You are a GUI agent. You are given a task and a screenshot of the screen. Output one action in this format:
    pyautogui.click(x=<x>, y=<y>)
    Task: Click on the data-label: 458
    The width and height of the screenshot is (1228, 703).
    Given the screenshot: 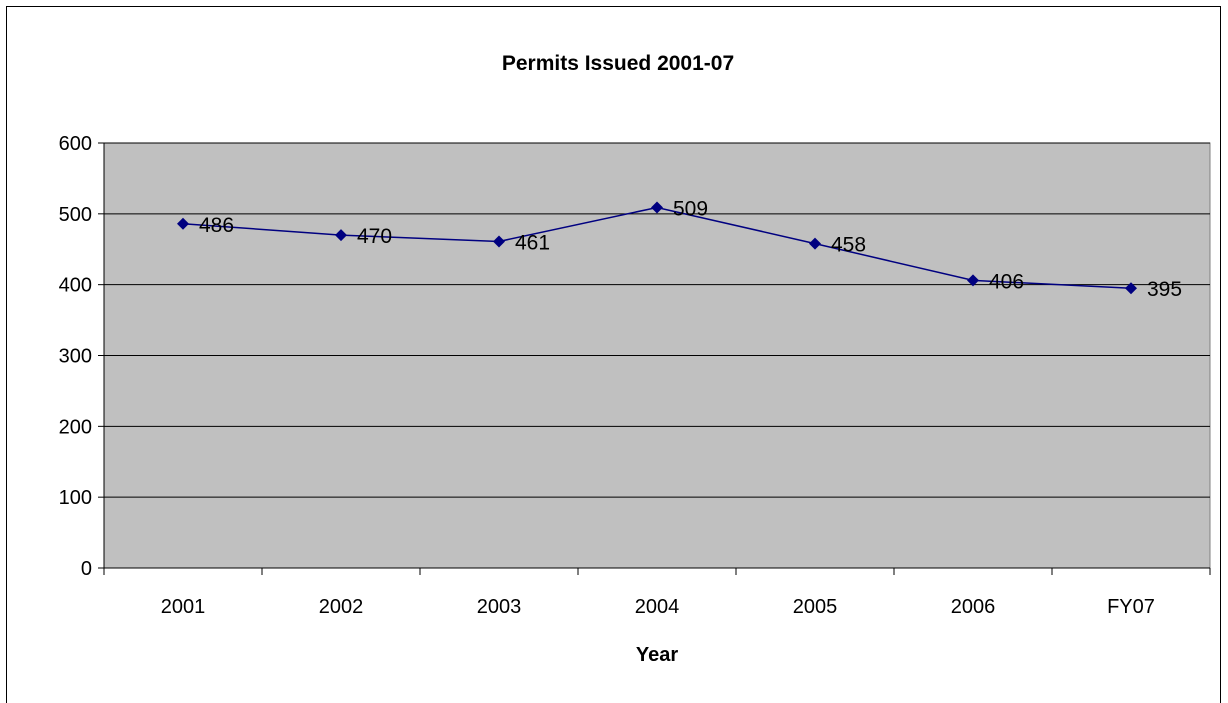 What is the action you would take?
    pyautogui.click(x=848, y=245)
    